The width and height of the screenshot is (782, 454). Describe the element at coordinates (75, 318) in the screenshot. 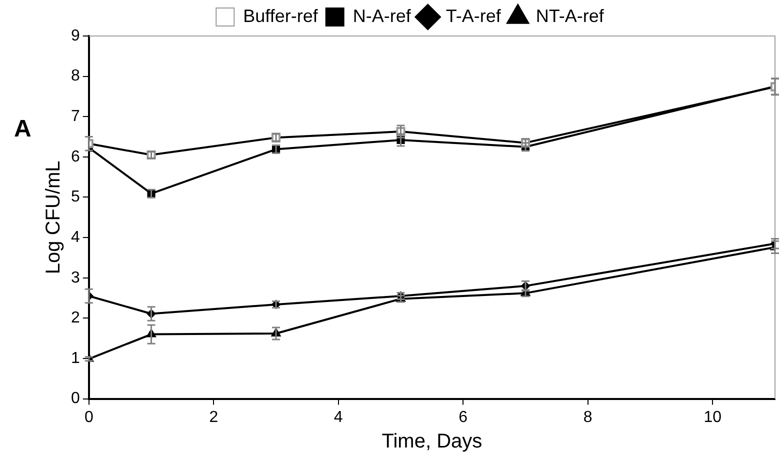

I see `y-tick-label: 2` at that location.